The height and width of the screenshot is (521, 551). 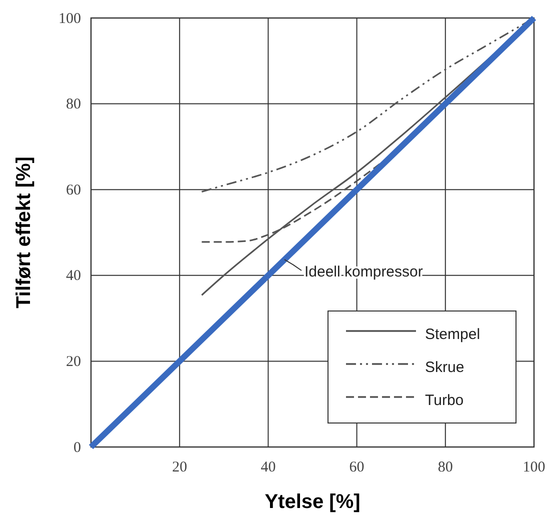 What do you see at coordinates (444, 400) in the screenshot?
I see `legend-label: Turbo` at bounding box center [444, 400].